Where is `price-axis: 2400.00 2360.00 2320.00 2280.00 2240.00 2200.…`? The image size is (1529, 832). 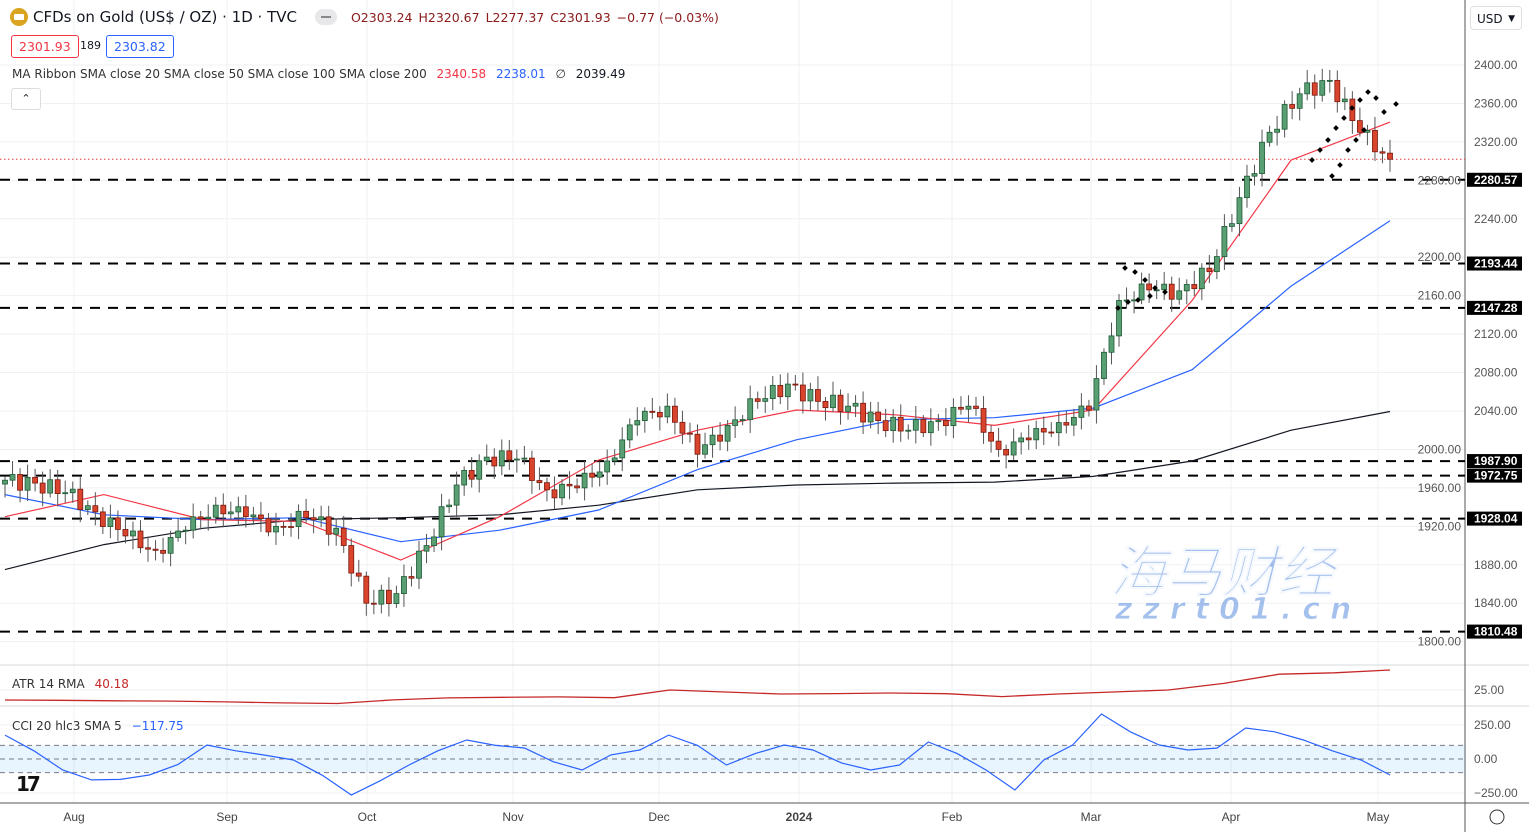 price-axis: 2400.00 2360.00 2320.00 2280.00 2240.00 2200.… is located at coordinates (1470, 429).